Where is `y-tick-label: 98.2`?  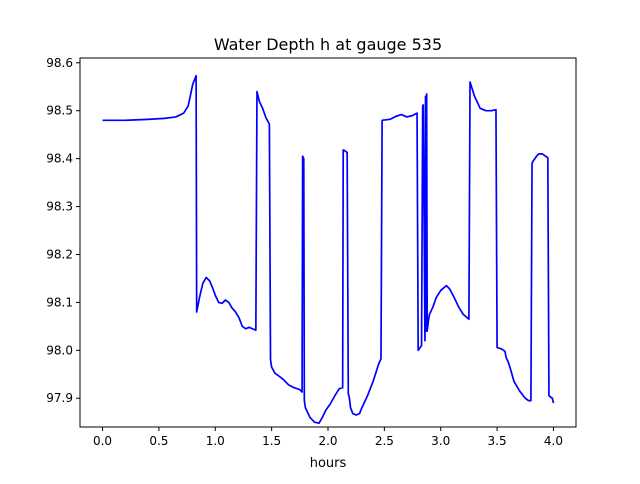 y-tick-label: 98.2 is located at coordinates (59, 254).